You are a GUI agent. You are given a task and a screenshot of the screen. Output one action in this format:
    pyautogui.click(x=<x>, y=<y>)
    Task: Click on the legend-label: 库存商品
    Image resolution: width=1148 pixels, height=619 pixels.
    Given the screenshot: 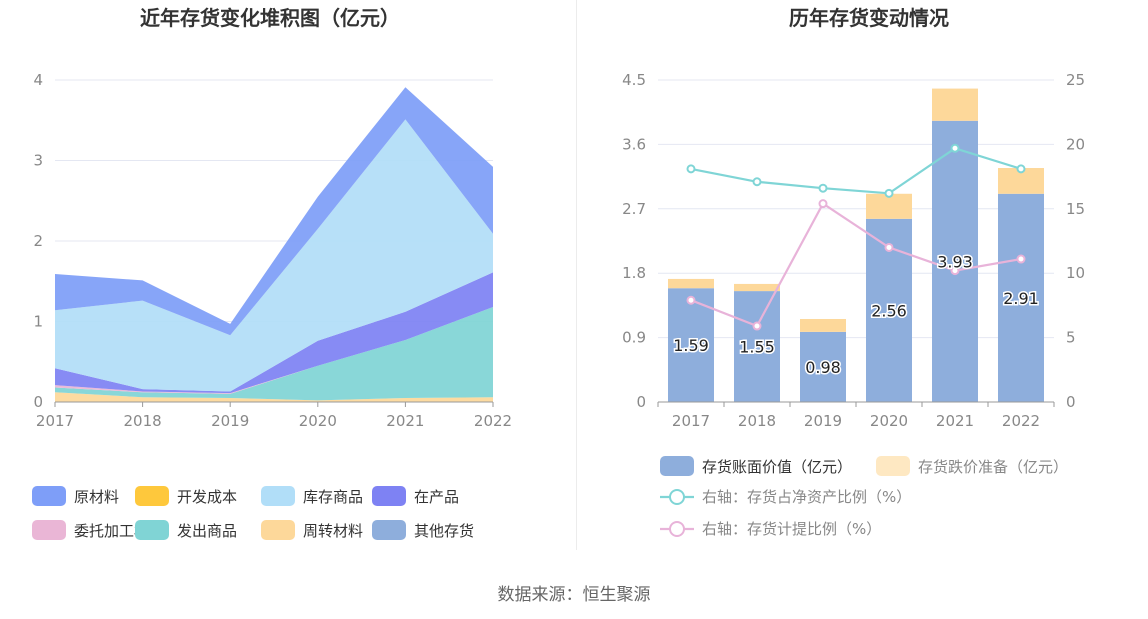 What is the action you would take?
    pyautogui.click(x=333, y=497)
    